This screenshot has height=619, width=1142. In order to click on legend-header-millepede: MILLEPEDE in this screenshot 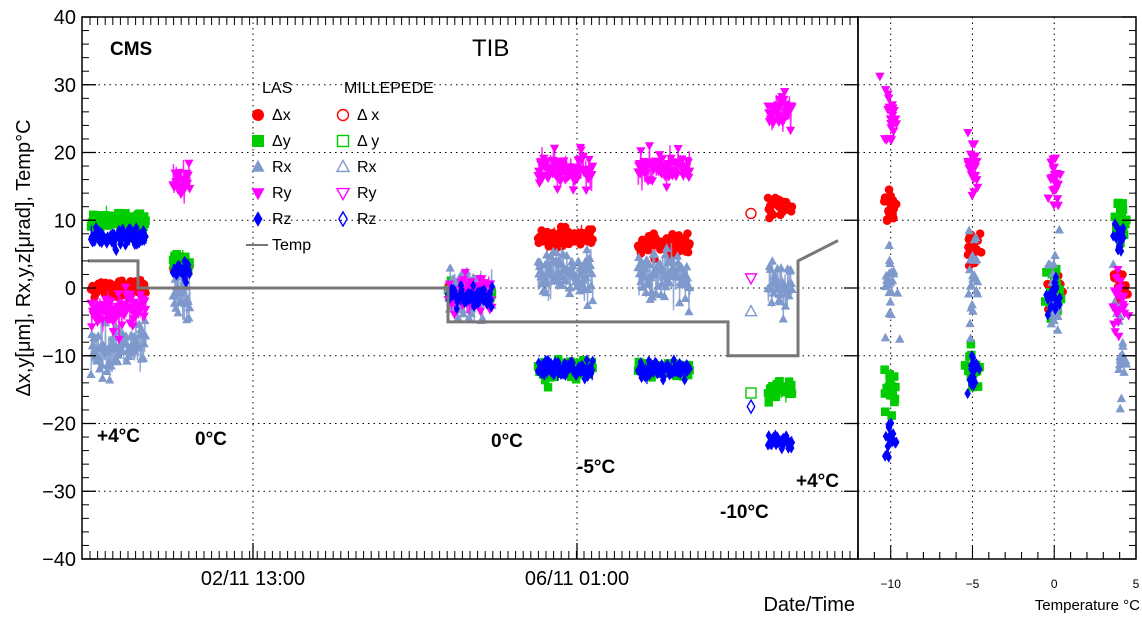, I will do `click(389, 88)`.